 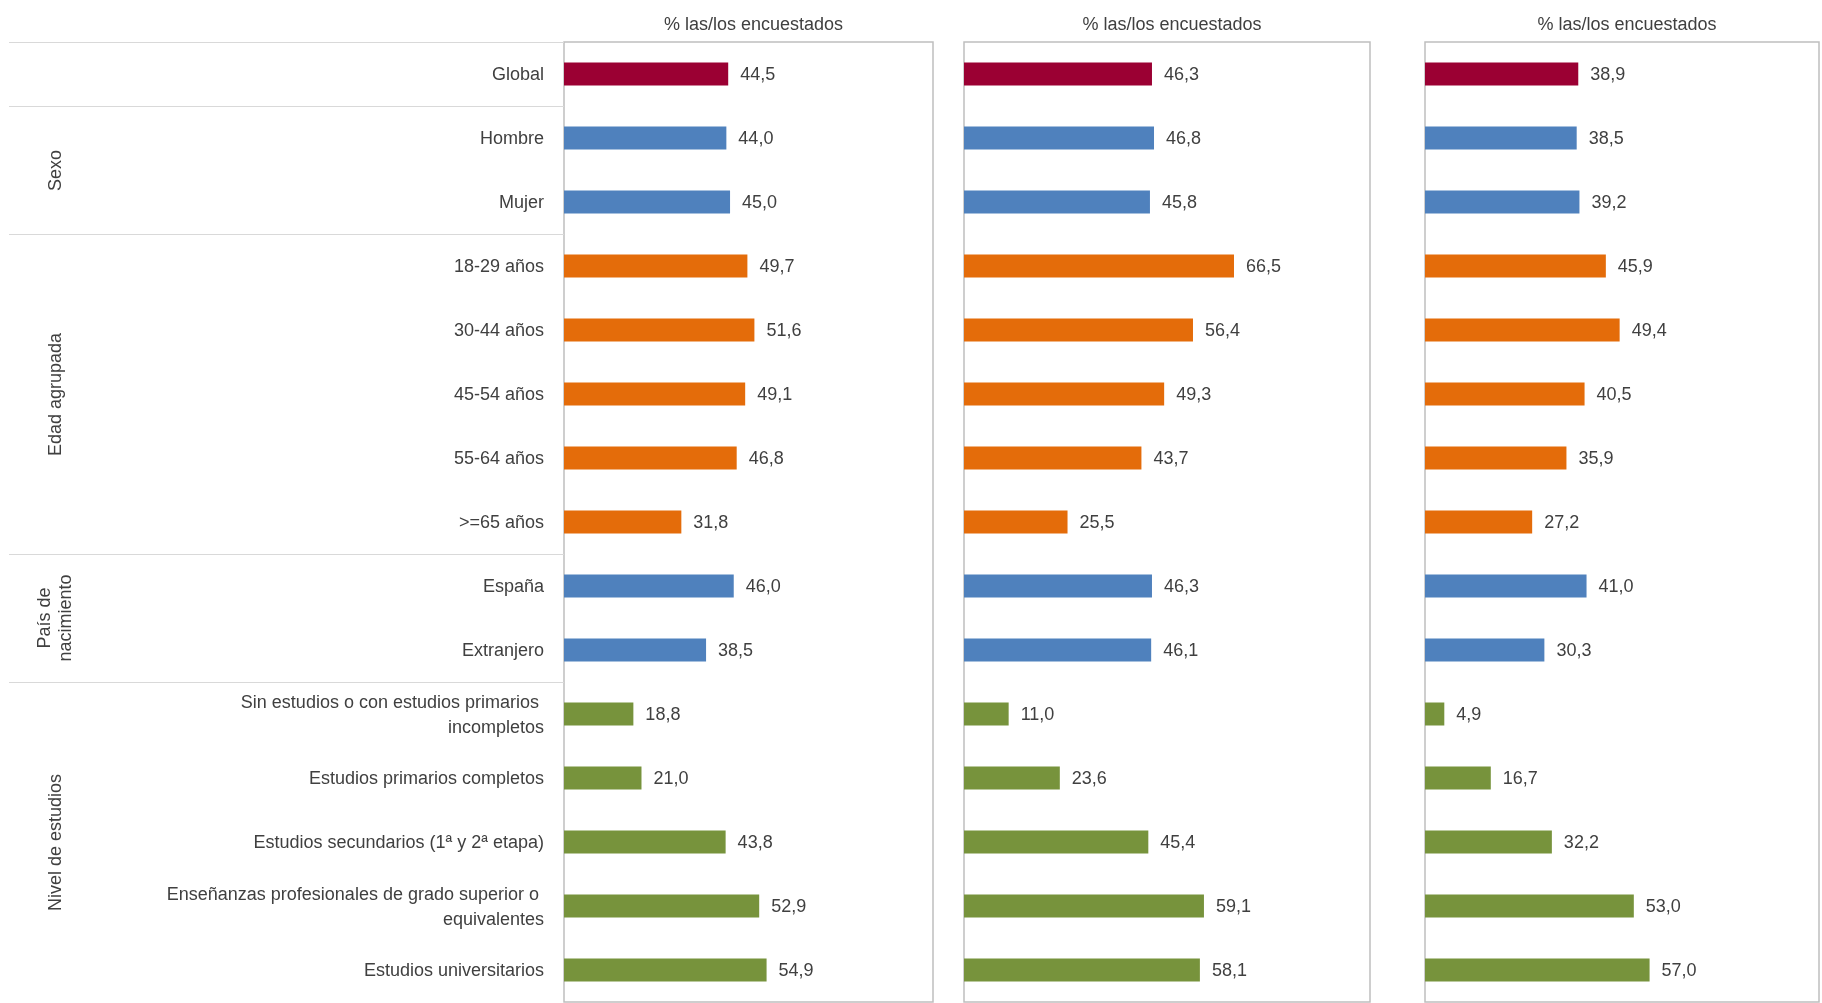 What do you see at coordinates (711, 522) in the screenshot?
I see `data-label: 31,8` at bounding box center [711, 522].